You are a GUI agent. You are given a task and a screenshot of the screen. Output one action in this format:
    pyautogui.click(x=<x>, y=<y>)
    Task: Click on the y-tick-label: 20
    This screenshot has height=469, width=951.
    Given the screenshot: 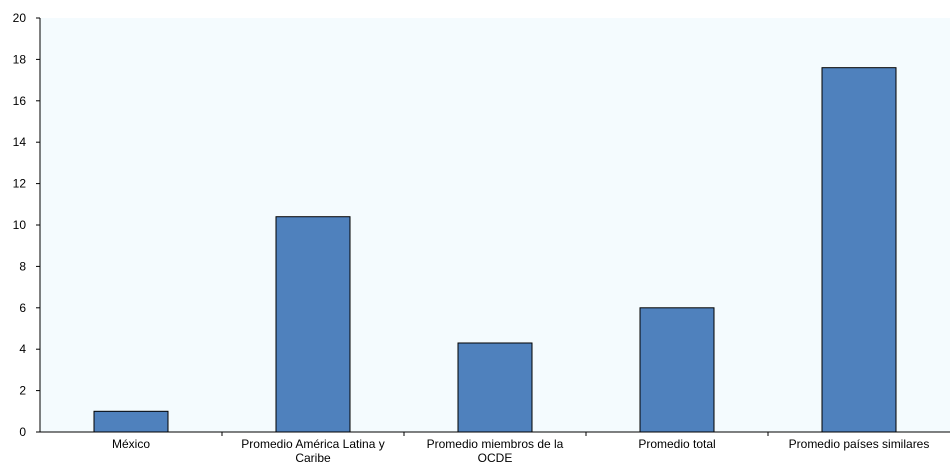 What is the action you would take?
    pyautogui.click(x=20, y=18)
    